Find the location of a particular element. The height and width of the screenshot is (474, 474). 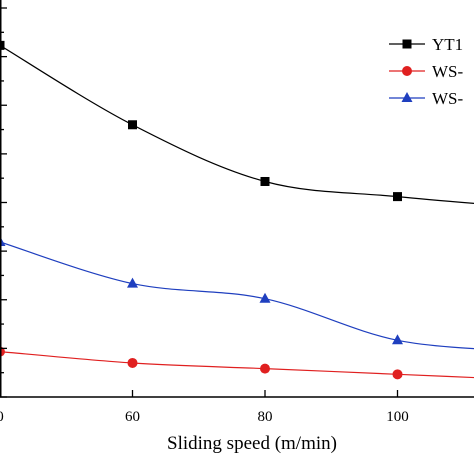

legend-label-2: WS- is located at coordinates (448, 71).